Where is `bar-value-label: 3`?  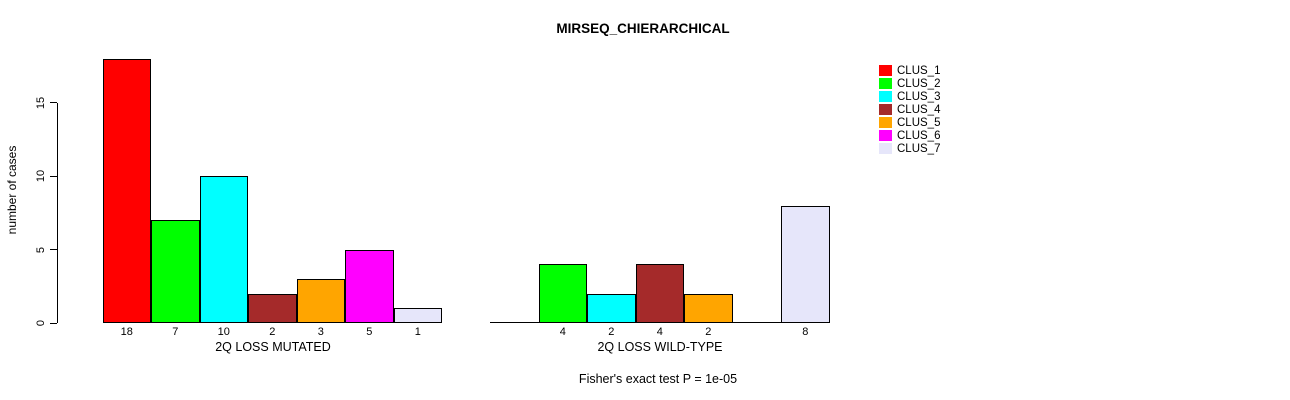 bar-value-label: 3 is located at coordinates (320, 332).